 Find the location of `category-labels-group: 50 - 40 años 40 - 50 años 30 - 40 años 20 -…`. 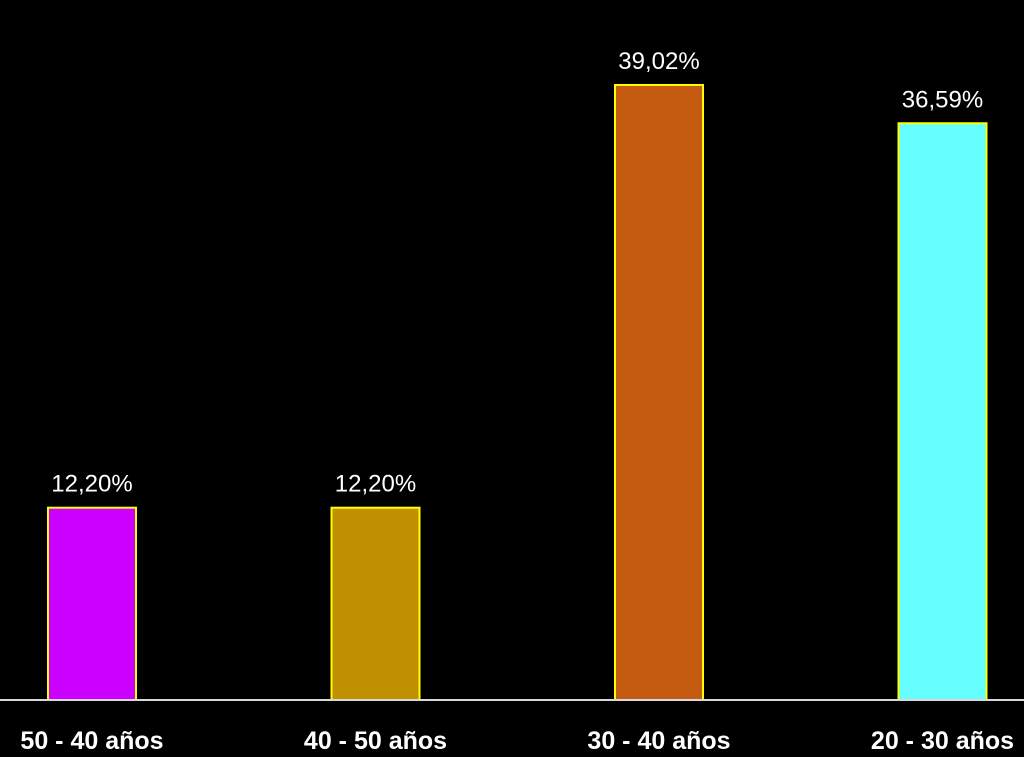

category-labels-group: 50 - 40 años 40 - 50 años 30 - 40 años 20 -… is located at coordinates (517, 741).